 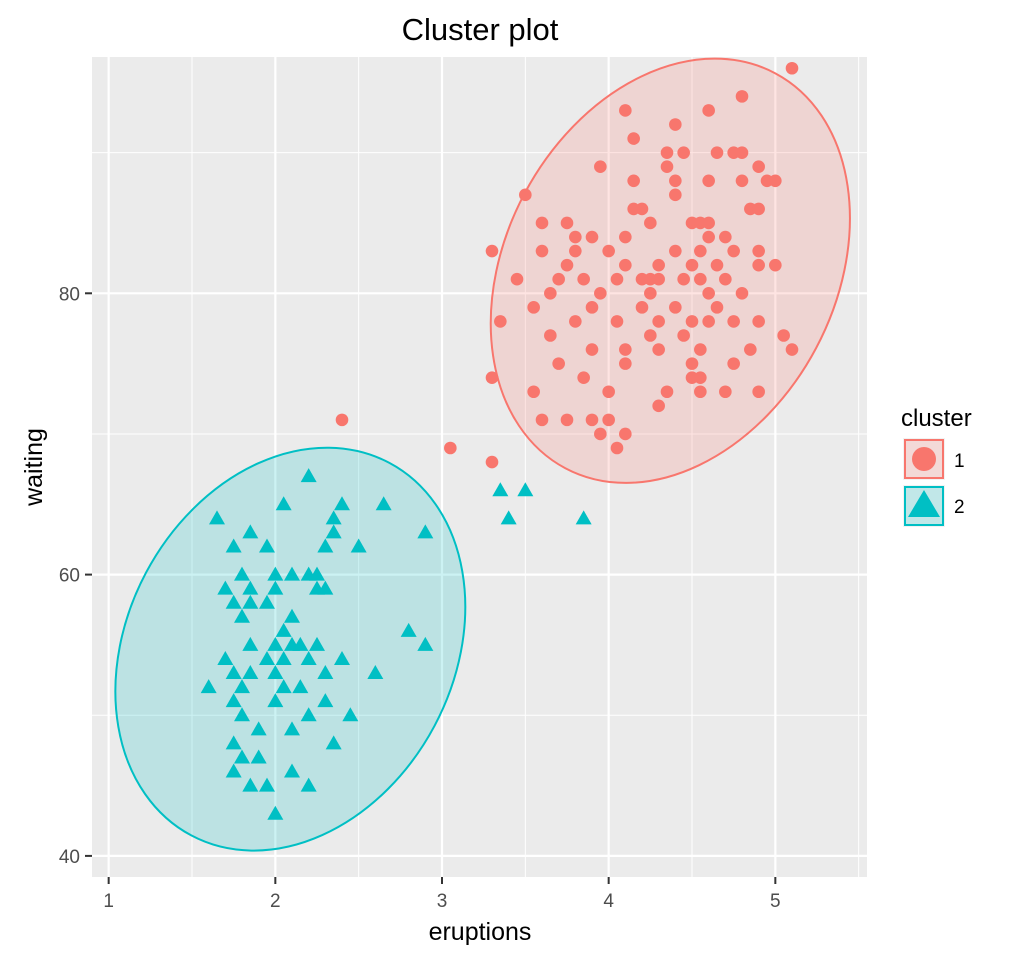 I want to click on x-tick-label: 2, so click(x=275, y=901).